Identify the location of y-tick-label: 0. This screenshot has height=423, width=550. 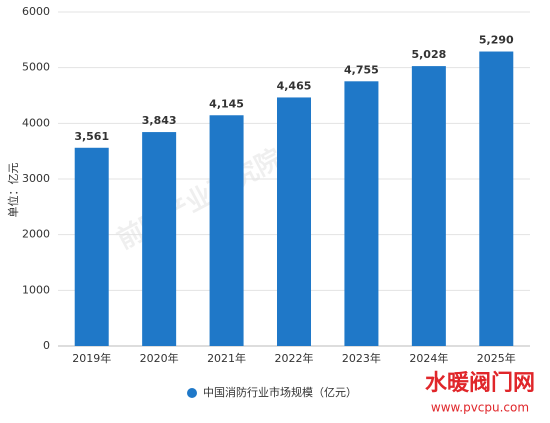
(46, 345).